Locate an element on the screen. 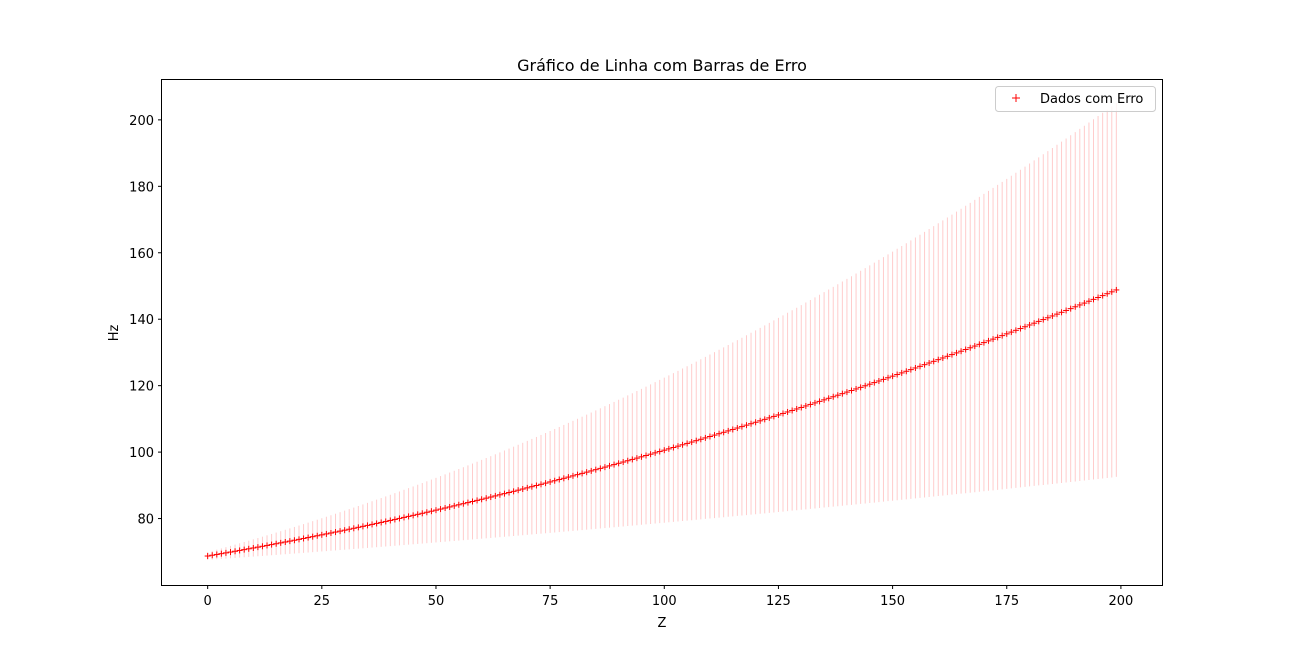 The image size is (1292, 658). legend-label-dados-com-erro: Dados com Erro is located at coordinates (1091, 99).